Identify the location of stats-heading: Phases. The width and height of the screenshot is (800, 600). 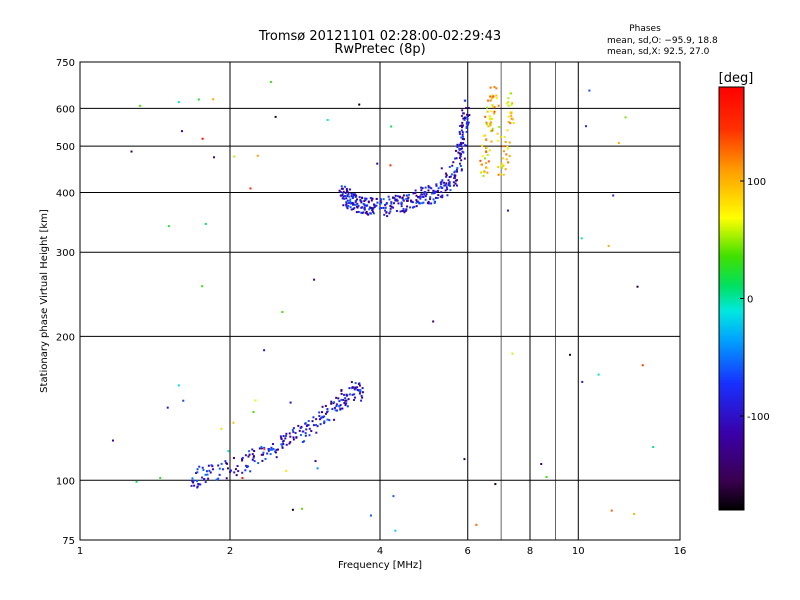
(645, 29).